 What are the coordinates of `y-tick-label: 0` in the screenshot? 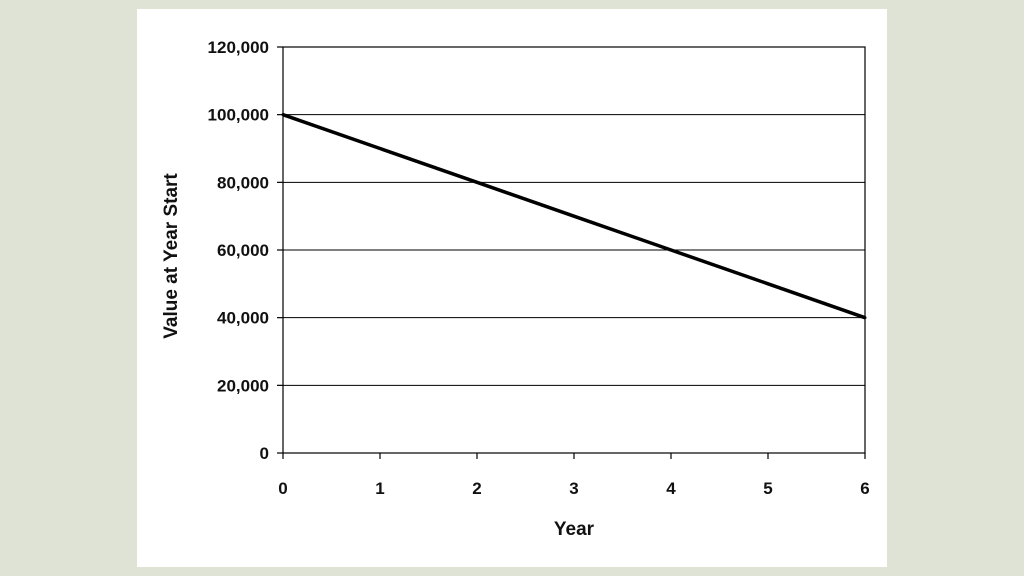 It's located at (264, 453).